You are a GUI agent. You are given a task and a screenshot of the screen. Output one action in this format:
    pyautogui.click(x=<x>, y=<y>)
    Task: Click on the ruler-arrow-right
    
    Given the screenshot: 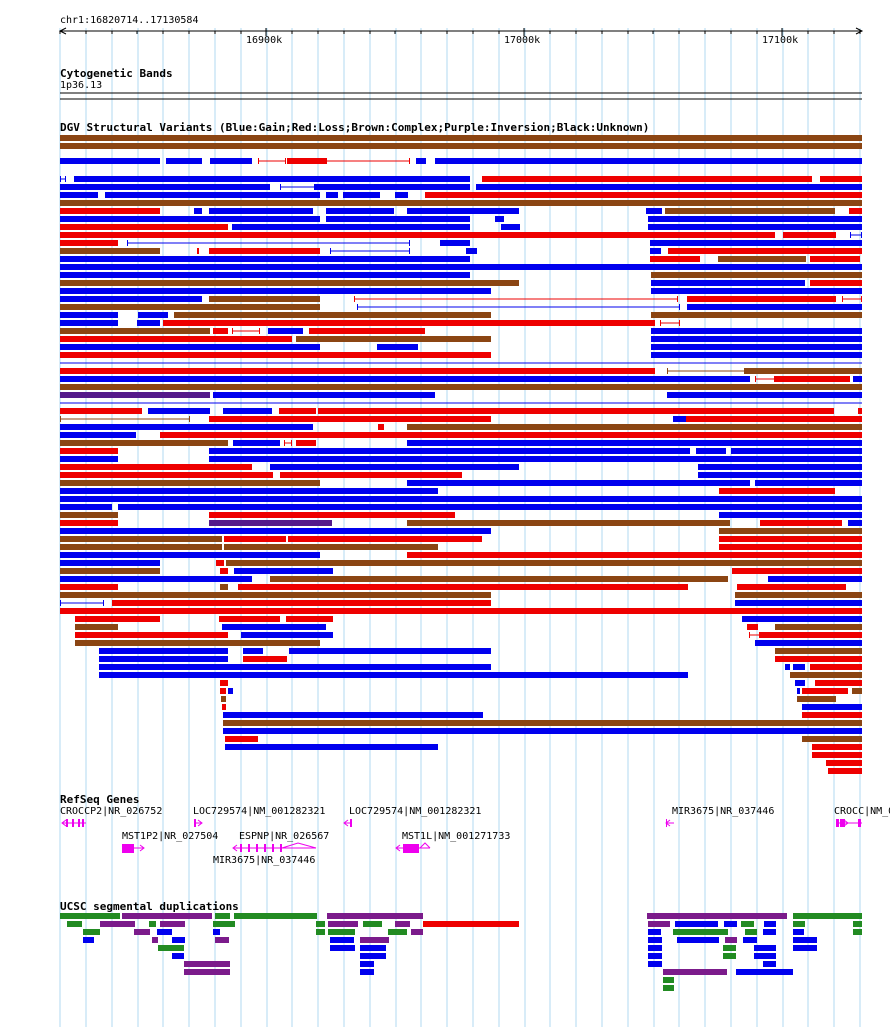 What is the action you would take?
    pyautogui.click(x=859, y=31)
    